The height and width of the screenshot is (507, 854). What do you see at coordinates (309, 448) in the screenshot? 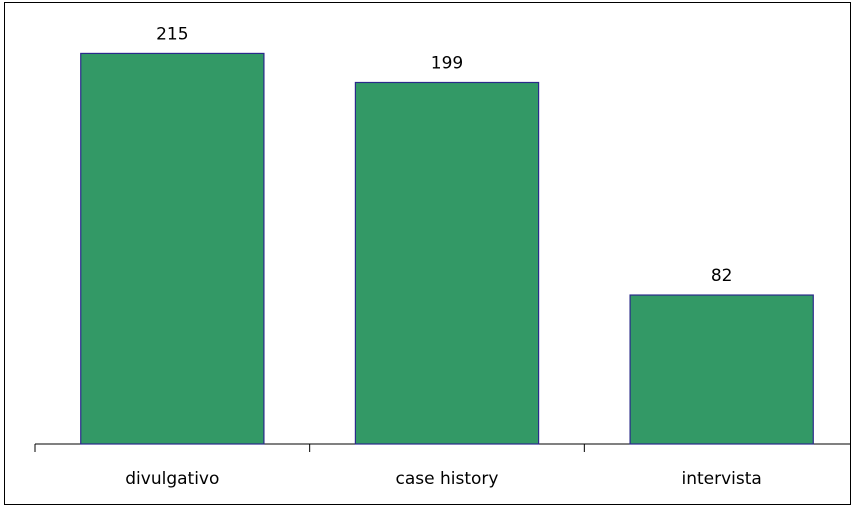
I see `x-axis-ticks` at bounding box center [309, 448].